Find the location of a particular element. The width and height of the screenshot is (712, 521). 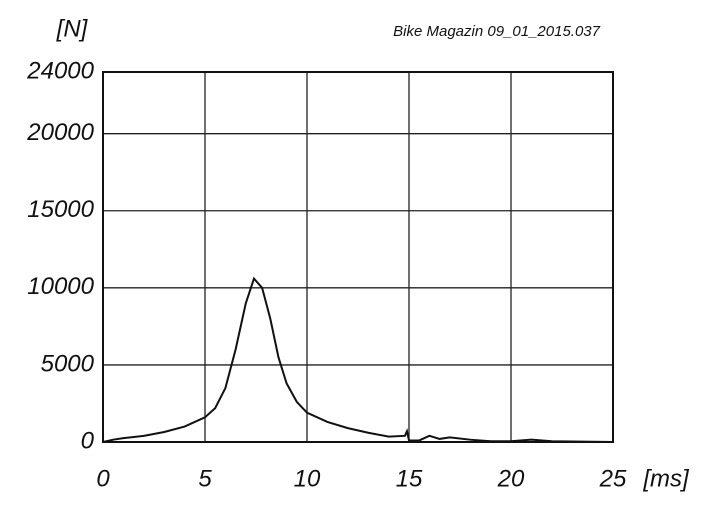

y-tick-label: 5000 is located at coordinates (68, 363).